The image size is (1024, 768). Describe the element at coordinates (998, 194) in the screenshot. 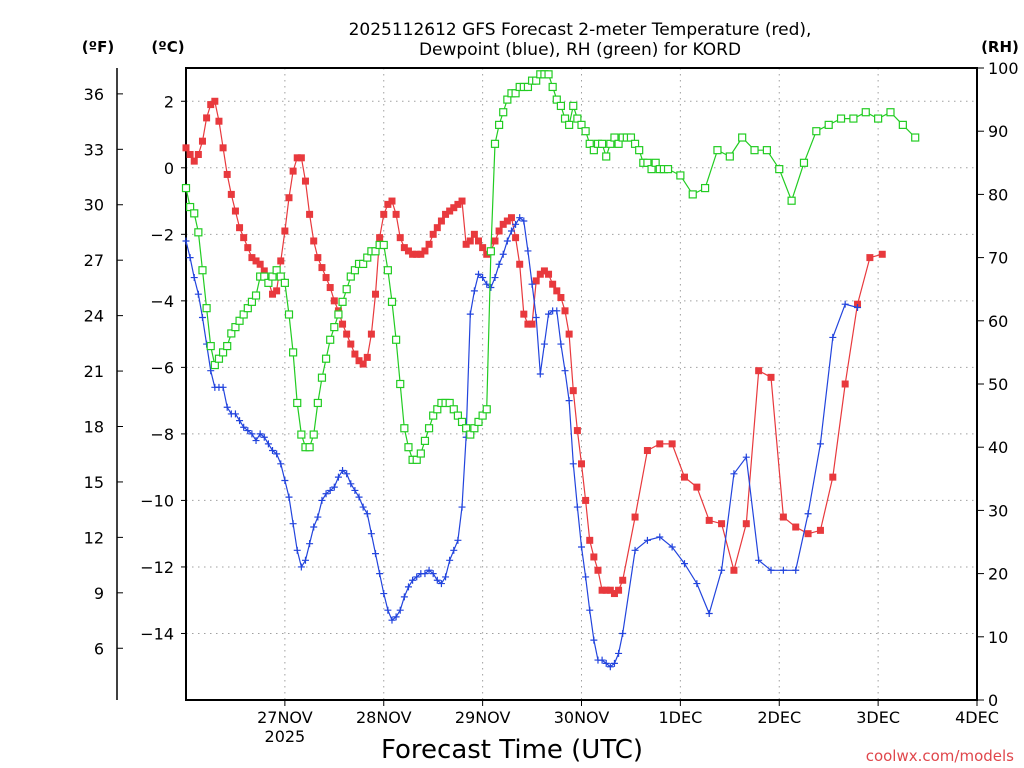

I see `rh-tick-label: 80` at that location.